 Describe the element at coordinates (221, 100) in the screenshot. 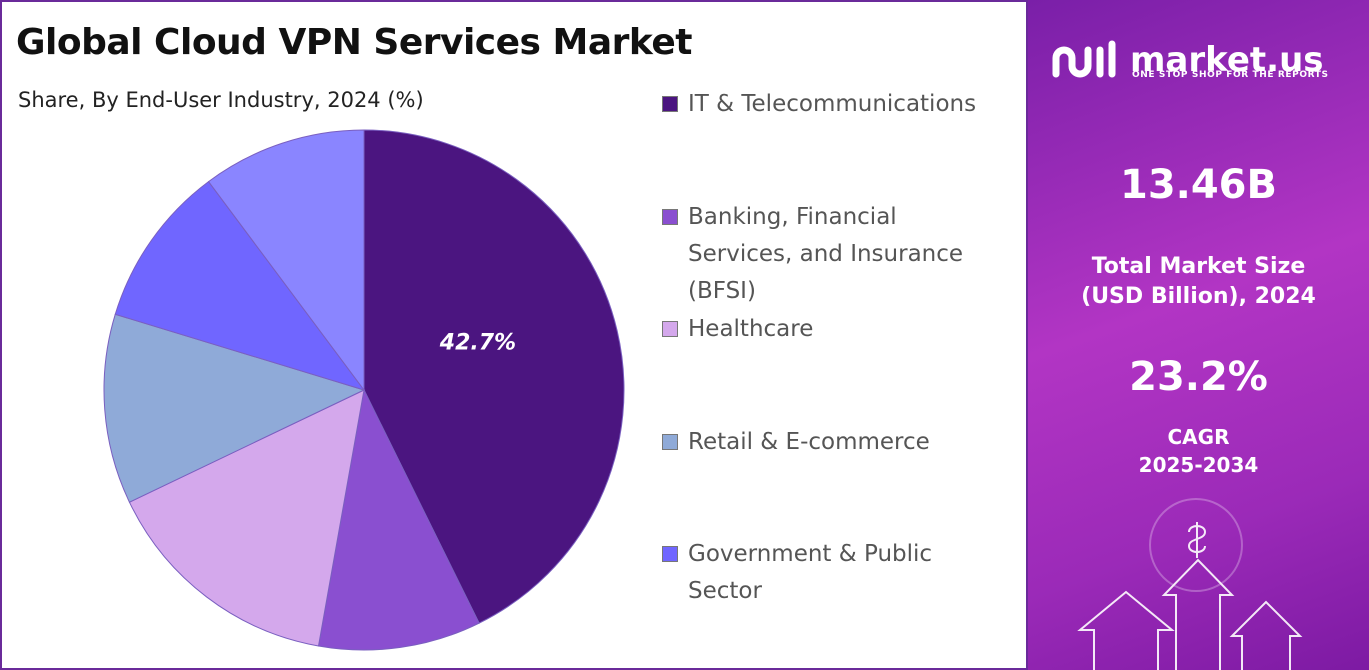

I see `chart-subtitle: Share, By End-User Industry, 2024 (%)` at that location.